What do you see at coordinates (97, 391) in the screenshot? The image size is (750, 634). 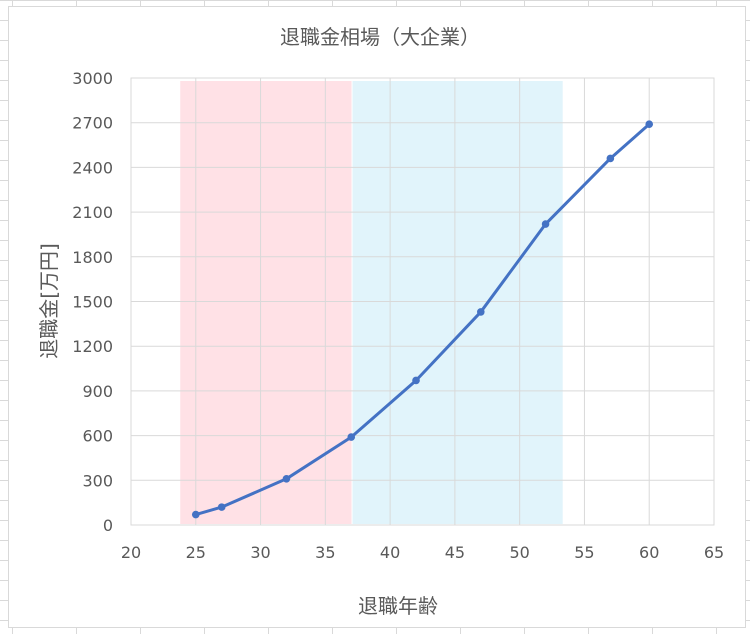 I see `y-tick-label: 900` at bounding box center [97, 391].